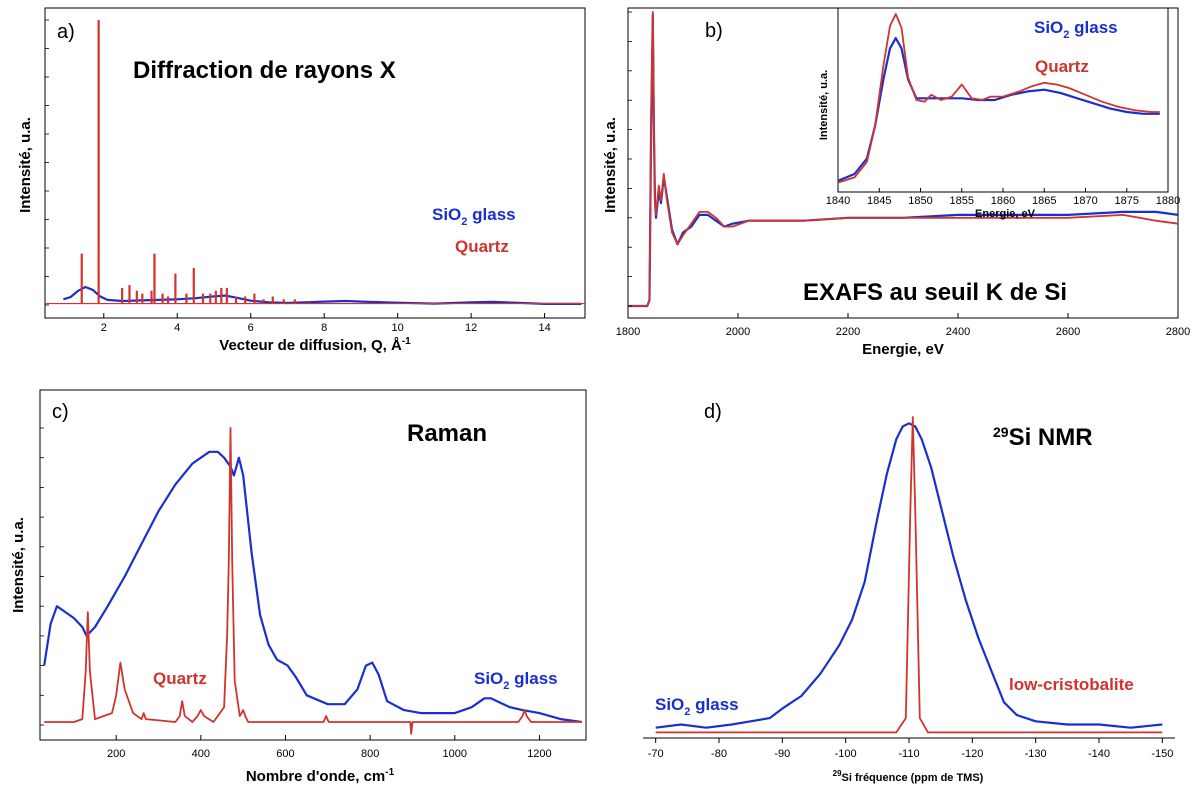 This screenshot has width=1200, height=793. I want to click on x-tick-label: -150, so click(1162, 754).